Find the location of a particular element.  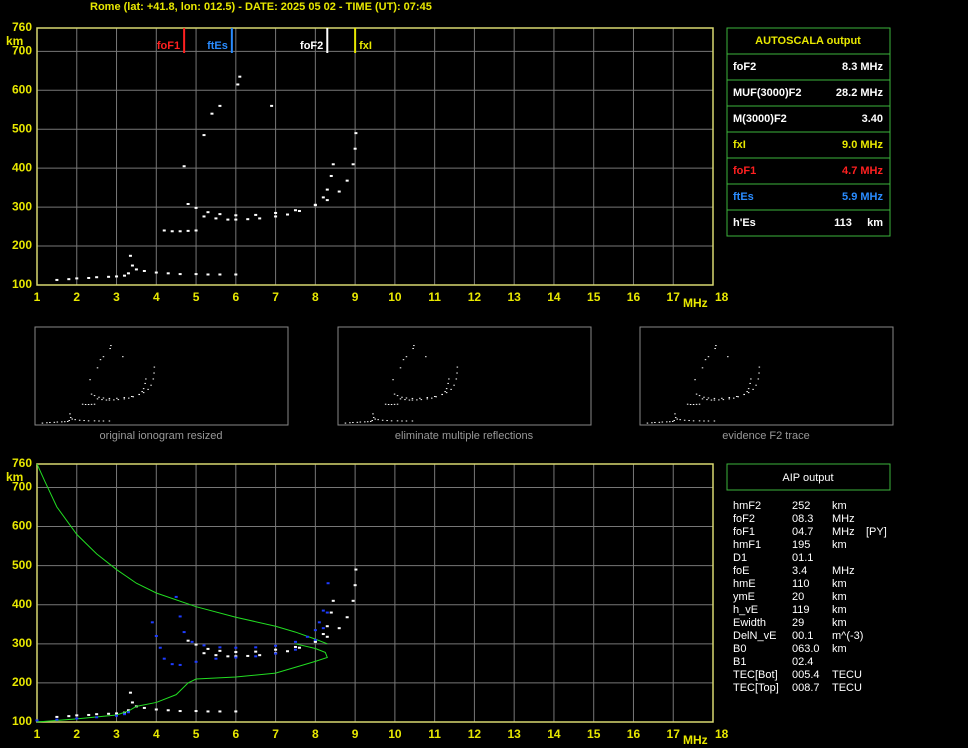

y-tick-label: 600 is located at coordinates (22, 526).